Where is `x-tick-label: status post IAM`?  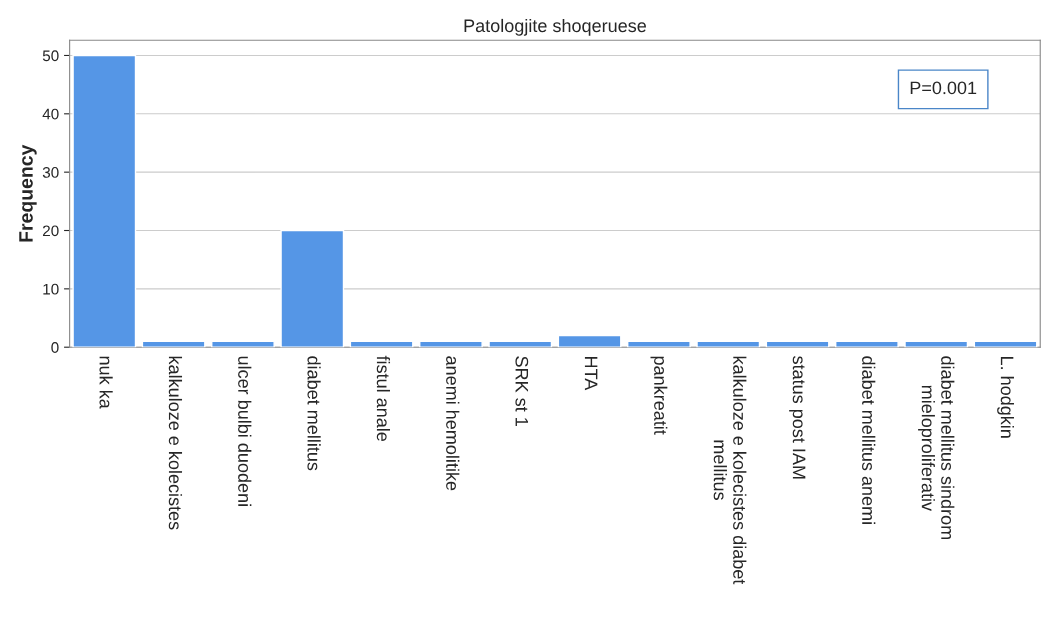 x-tick-label: status post IAM is located at coordinates (797, 417).